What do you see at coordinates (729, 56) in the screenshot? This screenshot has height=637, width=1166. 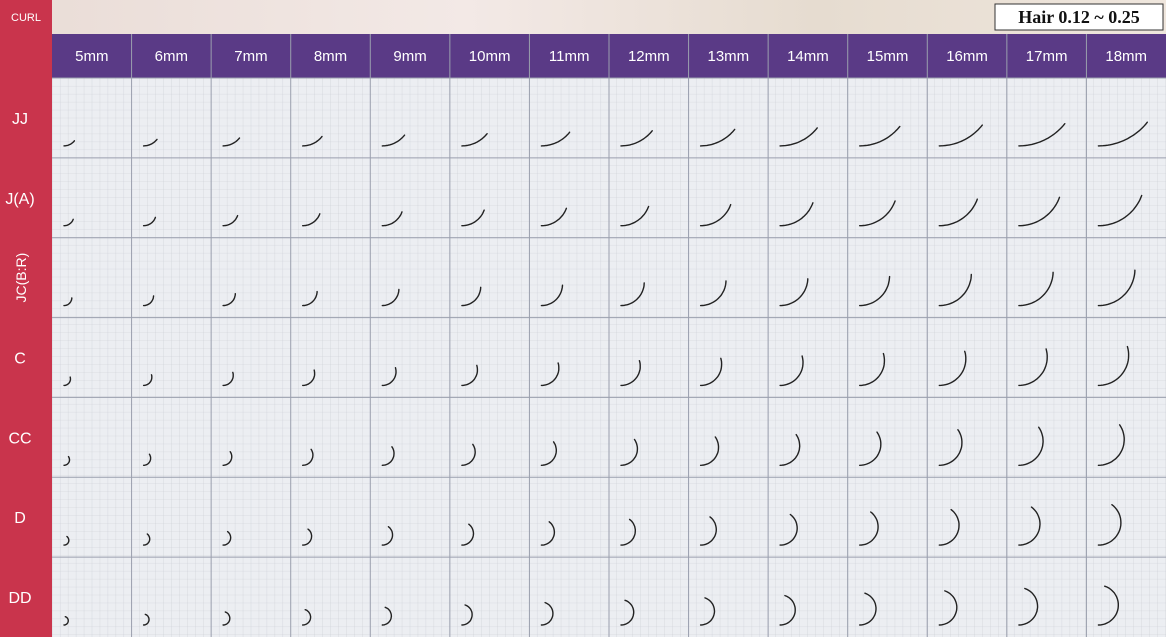 I see `column-label: 13mm` at bounding box center [729, 56].